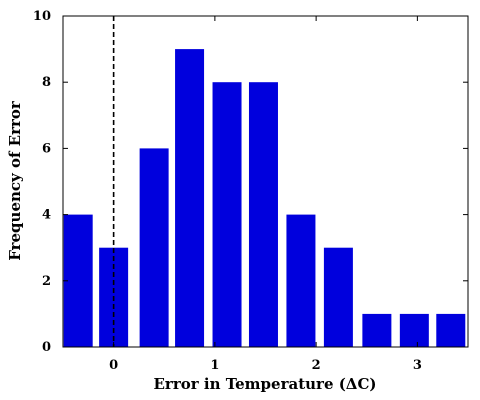 Image resolution: width=480 pixels, height=400 pixels. What do you see at coordinates (417, 365) in the screenshot?
I see `x-tick-label: 3` at bounding box center [417, 365].